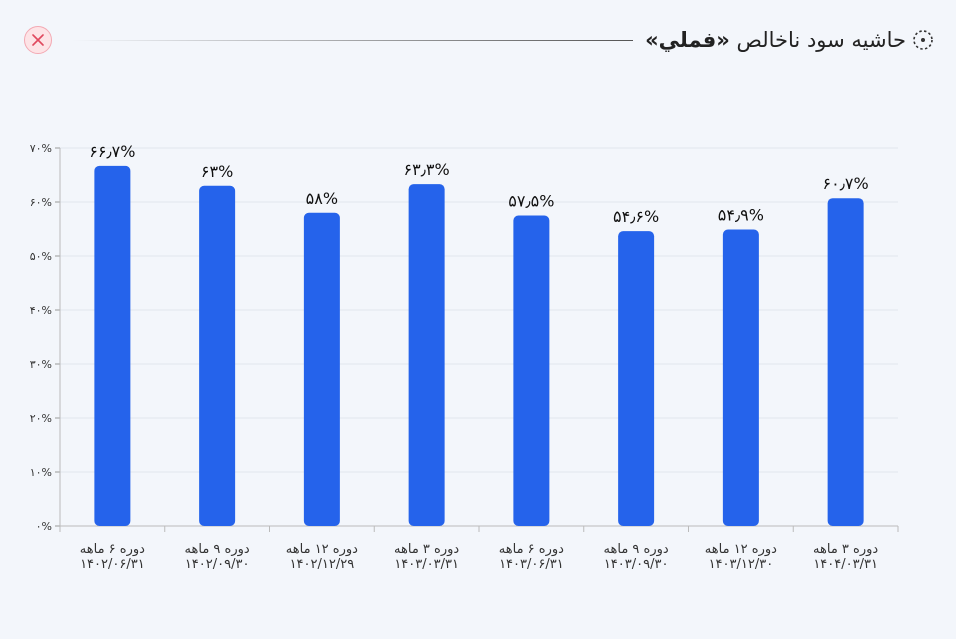 The height and width of the screenshot is (639, 956). What do you see at coordinates (41, 364) in the screenshot?
I see `y-tick-label: ۳۰%` at bounding box center [41, 364].